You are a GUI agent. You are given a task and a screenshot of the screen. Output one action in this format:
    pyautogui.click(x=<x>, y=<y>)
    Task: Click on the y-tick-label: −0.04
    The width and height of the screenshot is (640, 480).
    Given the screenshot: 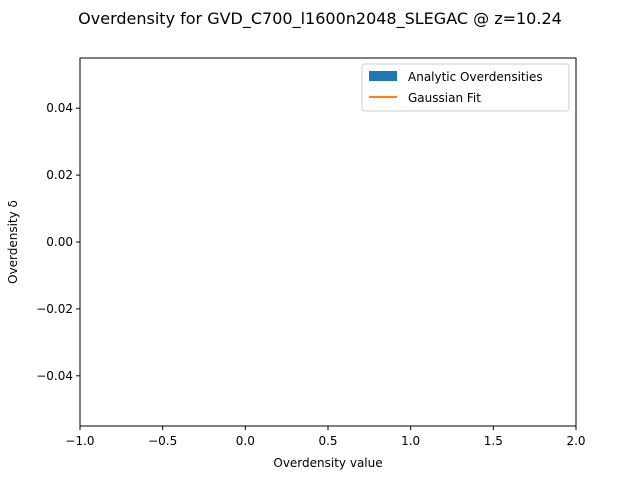 What is the action you would take?
    pyautogui.click(x=54, y=376)
    